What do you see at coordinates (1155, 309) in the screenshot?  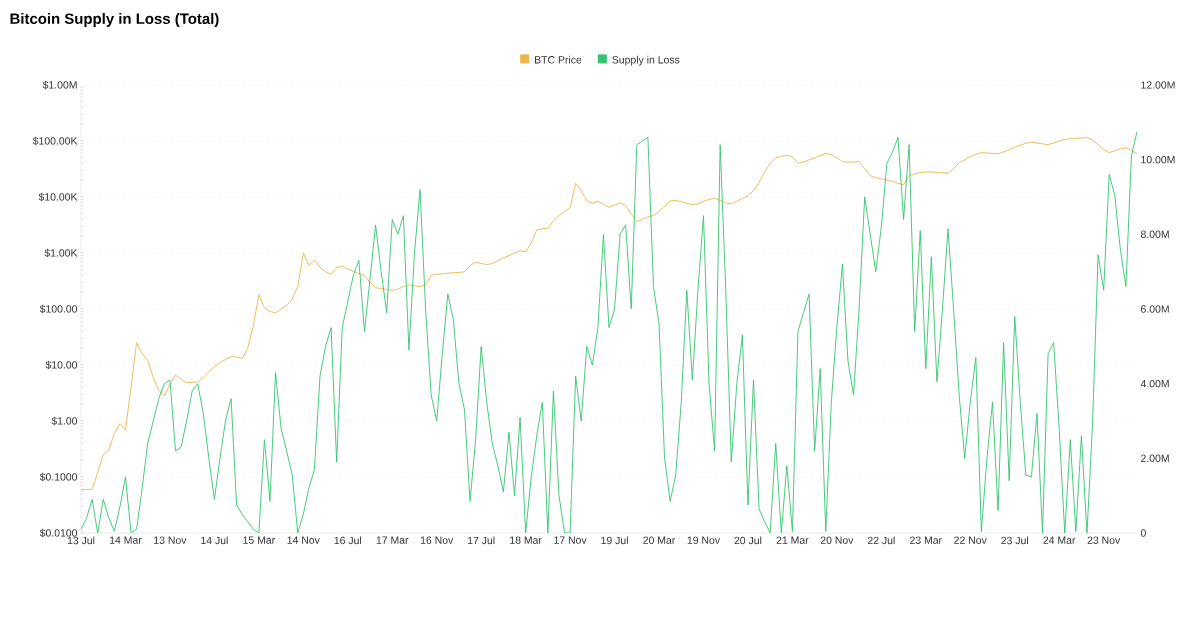 I see `y2-tick-label: 6.00M` at bounding box center [1155, 309].